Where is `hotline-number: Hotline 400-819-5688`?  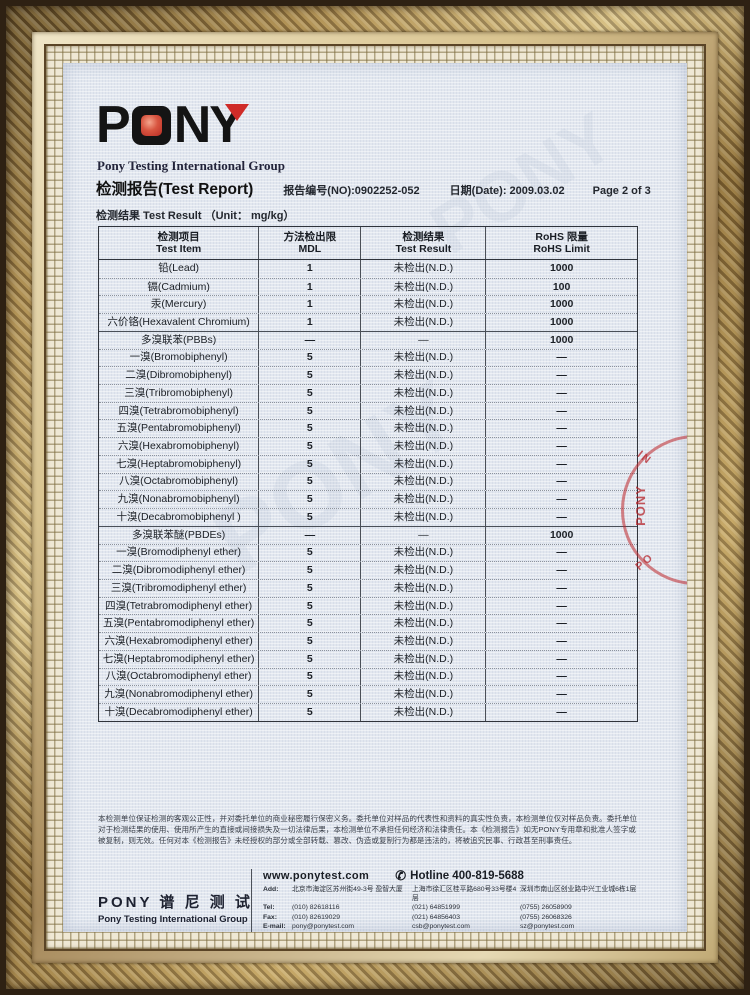 hotline-number: Hotline 400-819-5688 is located at coordinates (467, 876).